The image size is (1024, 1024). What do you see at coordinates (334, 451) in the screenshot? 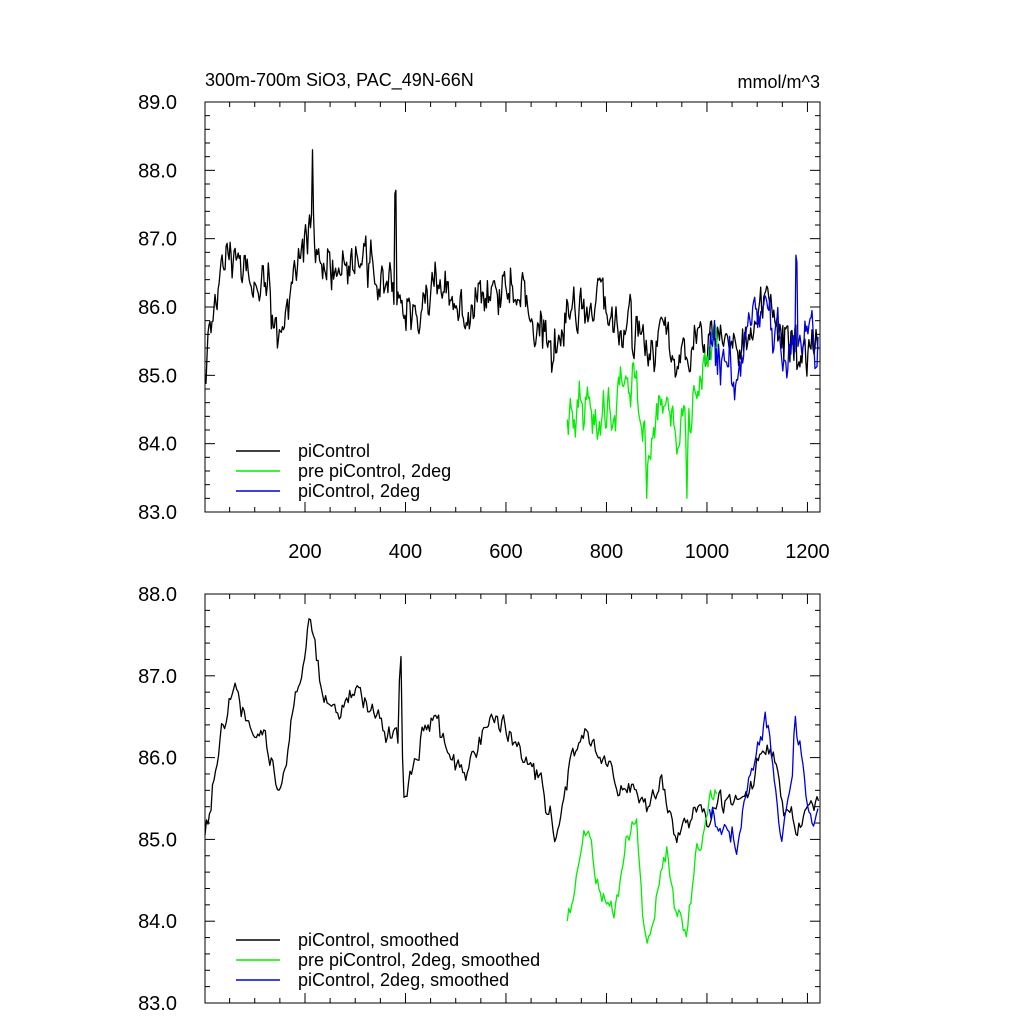
I see `legend-label: piControl` at bounding box center [334, 451].